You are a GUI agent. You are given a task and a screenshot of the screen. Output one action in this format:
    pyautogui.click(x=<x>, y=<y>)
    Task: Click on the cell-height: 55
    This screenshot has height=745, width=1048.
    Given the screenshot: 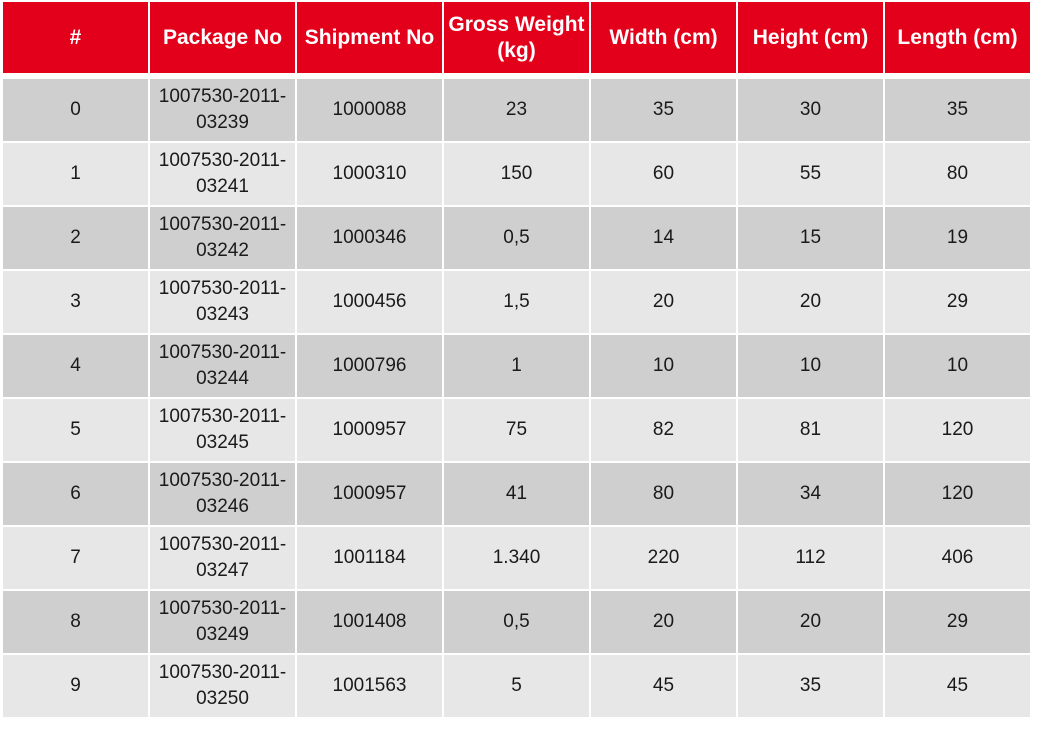 What is the action you would take?
    pyautogui.click(x=810, y=174)
    